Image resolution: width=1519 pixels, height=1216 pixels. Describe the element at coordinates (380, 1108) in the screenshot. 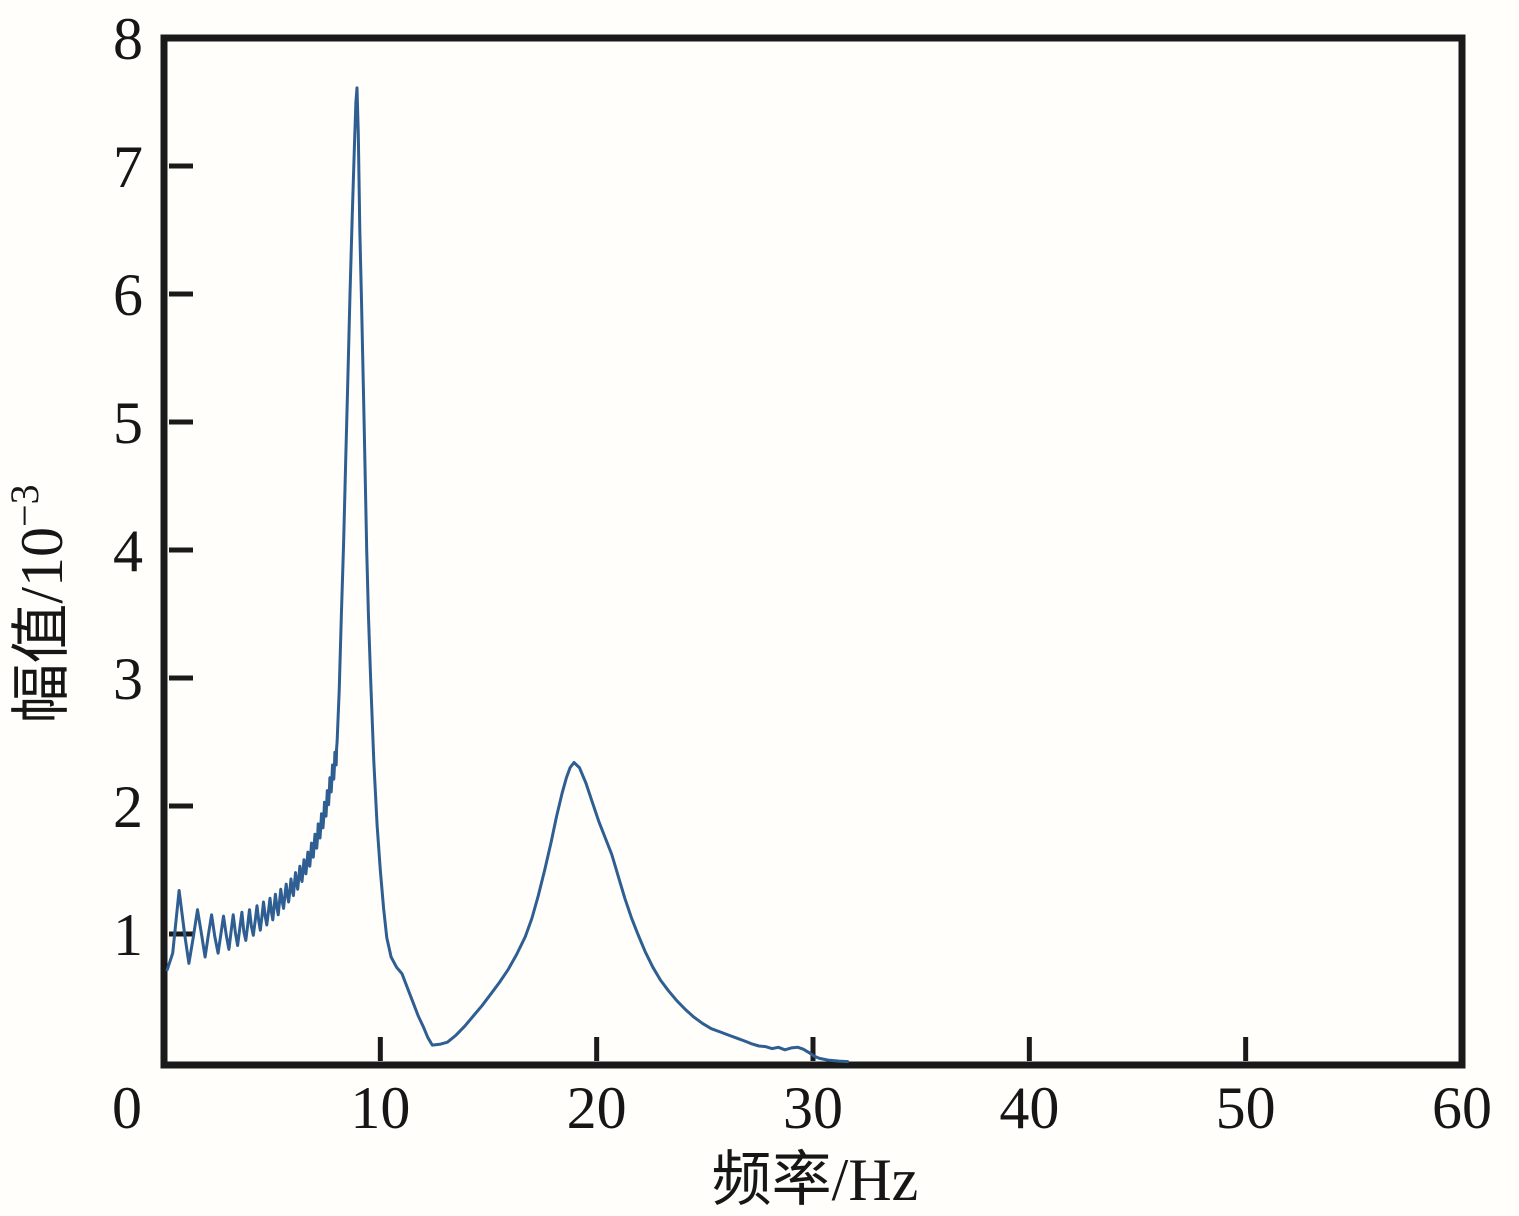

I see `x-tick-label: 10` at that location.